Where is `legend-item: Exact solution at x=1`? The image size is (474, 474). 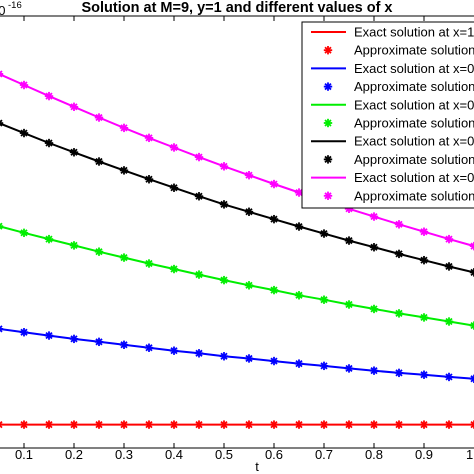 legend-item: Exact solution at x=1 is located at coordinates (392, 32).